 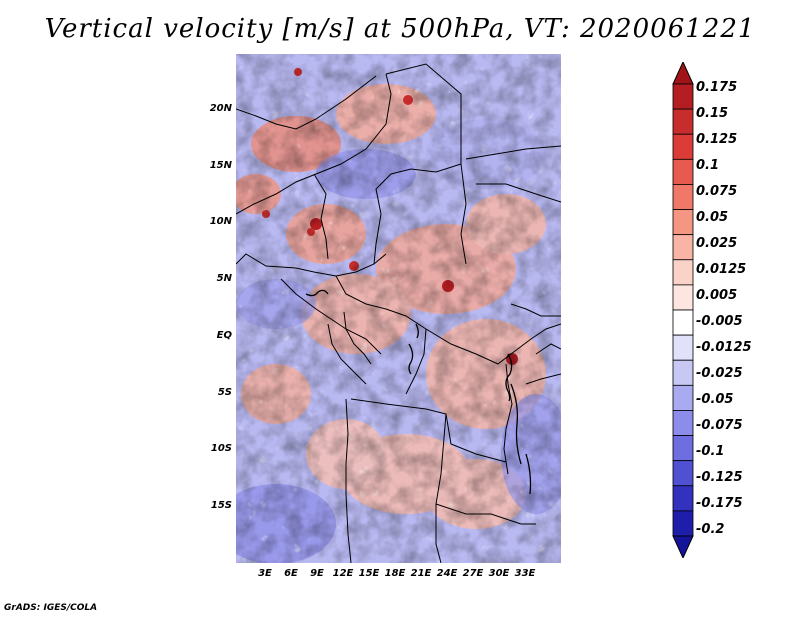 What do you see at coordinates (719, 425) in the screenshot?
I see `colorbar-label: -0.075` at bounding box center [719, 425].